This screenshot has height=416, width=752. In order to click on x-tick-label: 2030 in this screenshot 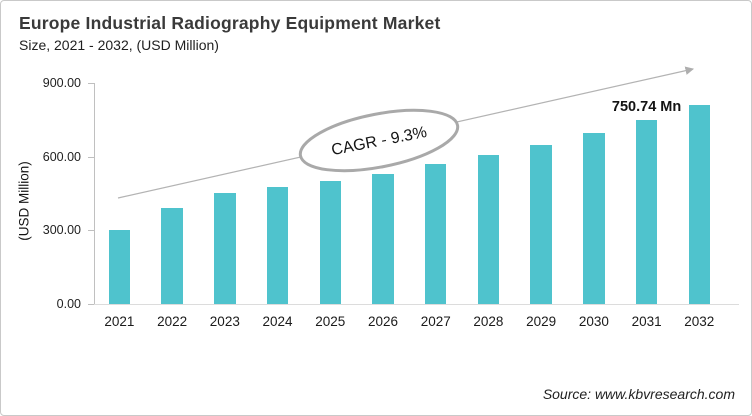, I will do `click(593, 321)`.